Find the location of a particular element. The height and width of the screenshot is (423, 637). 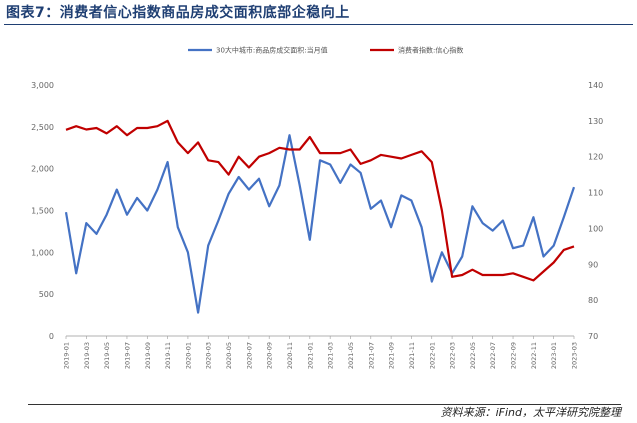

x-tick-label: 2021-01 is located at coordinates (310, 355).